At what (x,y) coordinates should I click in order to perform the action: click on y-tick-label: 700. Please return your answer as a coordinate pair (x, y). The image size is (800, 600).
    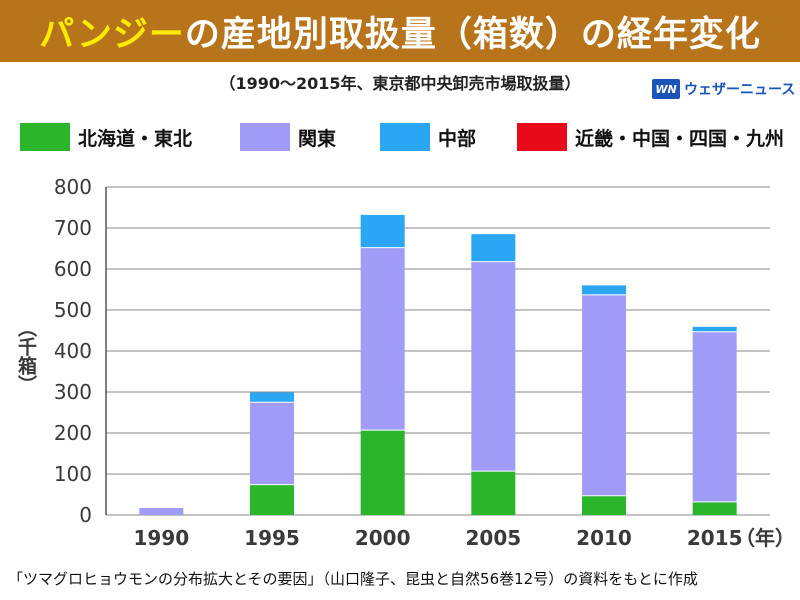
    Looking at the image, I should click on (73, 228).